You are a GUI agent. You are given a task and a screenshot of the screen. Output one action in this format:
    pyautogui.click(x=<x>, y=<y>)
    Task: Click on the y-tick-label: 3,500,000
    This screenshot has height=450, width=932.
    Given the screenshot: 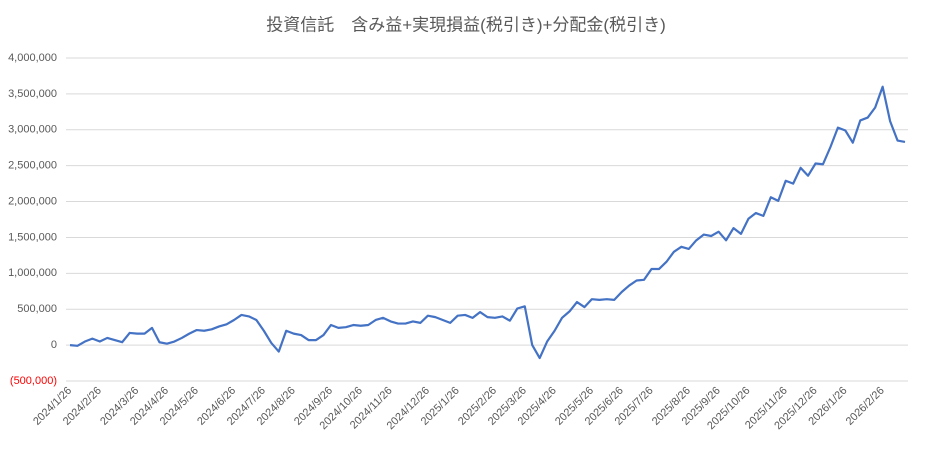 What is the action you would take?
    pyautogui.click(x=32, y=94)
    